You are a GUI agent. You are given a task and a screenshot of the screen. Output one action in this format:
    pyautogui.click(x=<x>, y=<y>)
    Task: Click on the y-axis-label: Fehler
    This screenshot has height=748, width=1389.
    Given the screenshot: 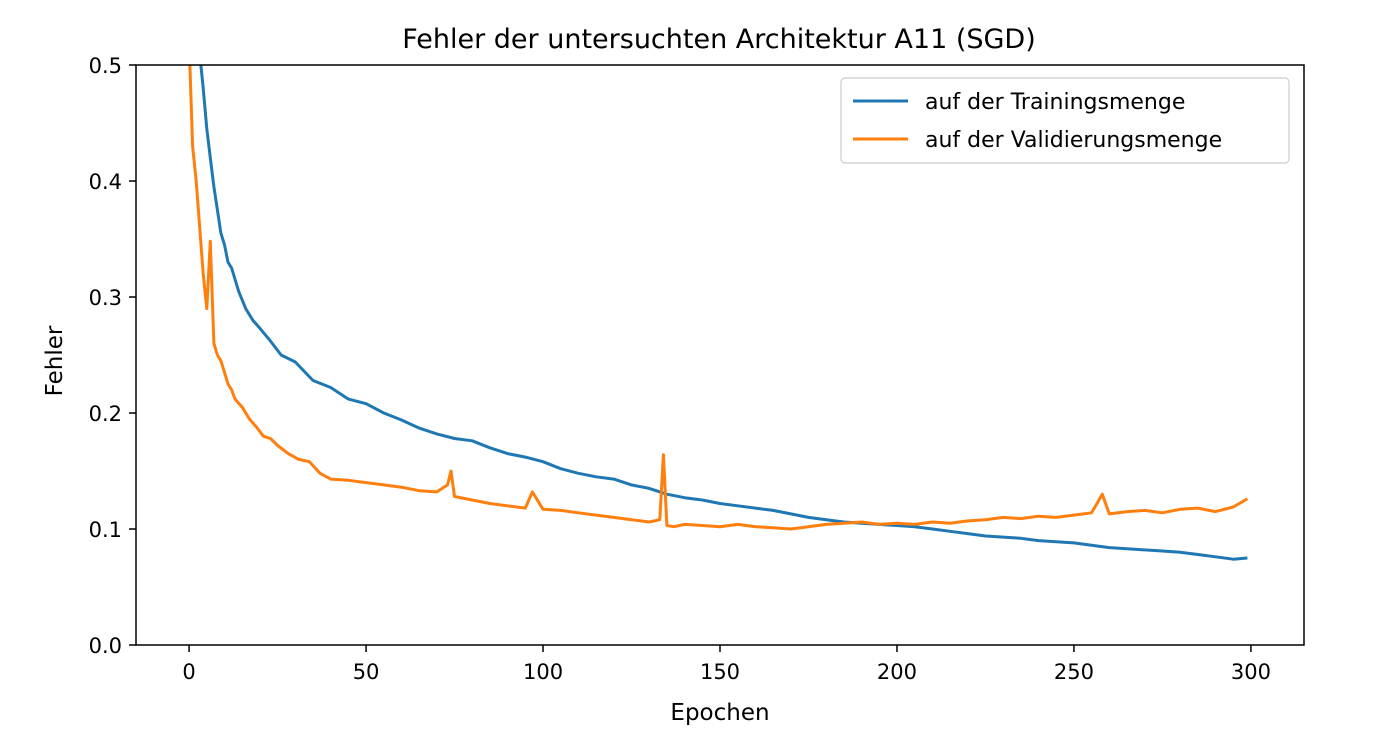 What is the action you would take?
    pyautogui.click(x=55, y=360)
    